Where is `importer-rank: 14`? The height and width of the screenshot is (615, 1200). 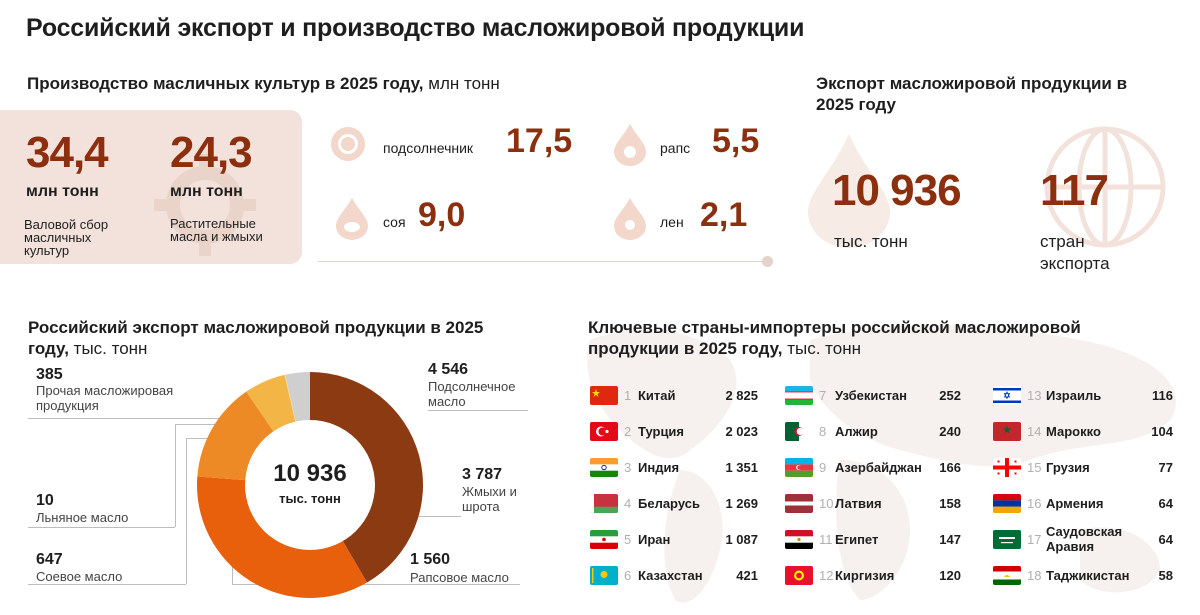
importer-rank: 14 is located at coordinates (1034, 431).